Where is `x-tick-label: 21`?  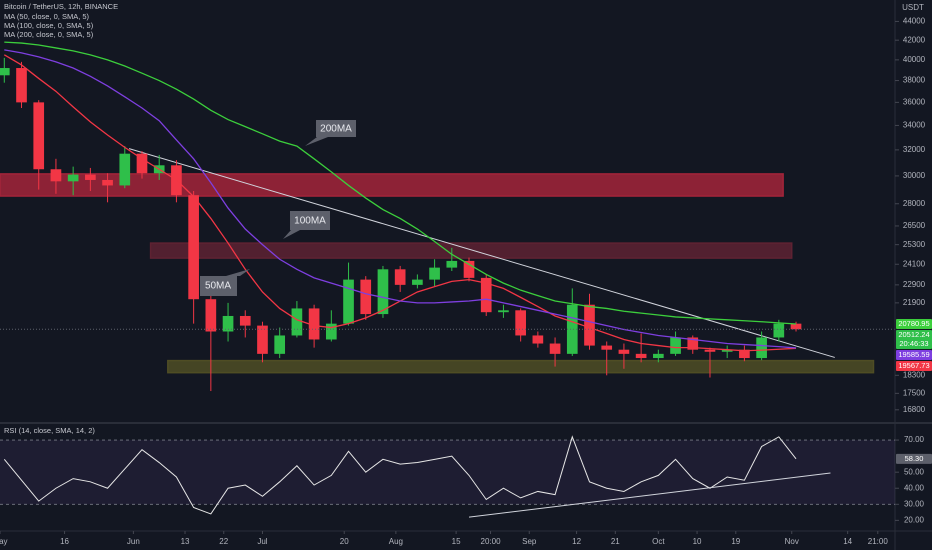
x-tick-label: 21 is located at coordinates (615, 541).